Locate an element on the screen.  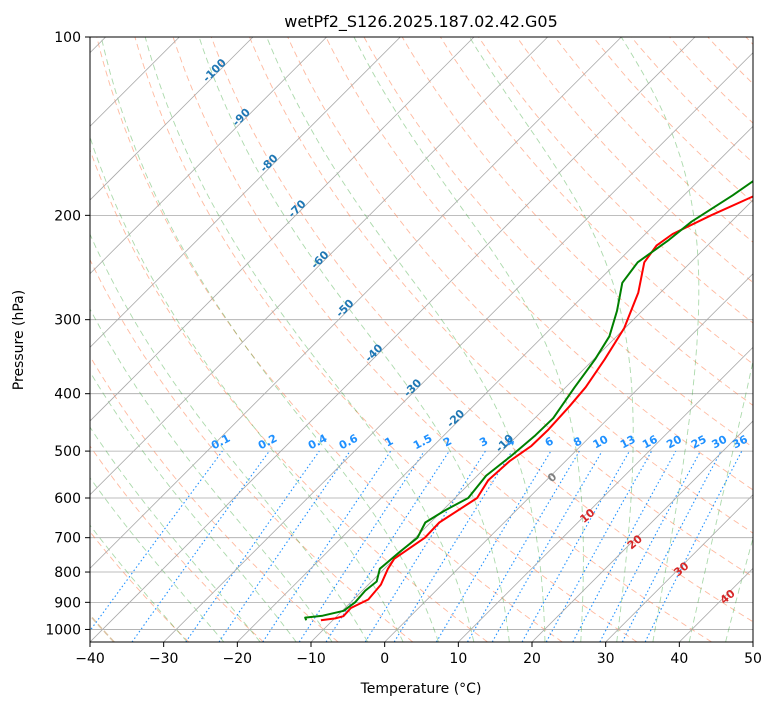
mixing-ratio-label: 30 is located at coordinates (720, 442).